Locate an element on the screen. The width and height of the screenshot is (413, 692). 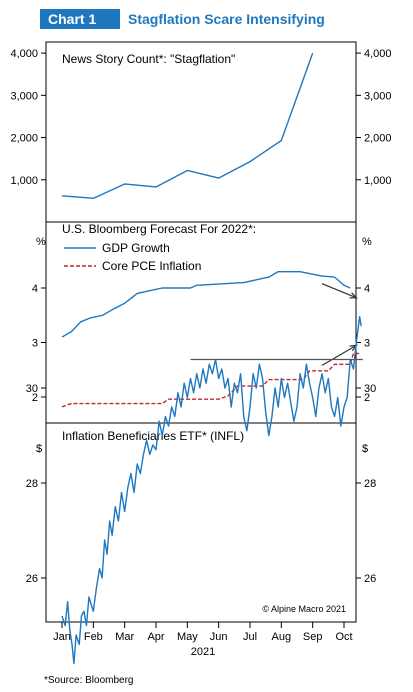
arrow-head is located at coordinates (353, 295).